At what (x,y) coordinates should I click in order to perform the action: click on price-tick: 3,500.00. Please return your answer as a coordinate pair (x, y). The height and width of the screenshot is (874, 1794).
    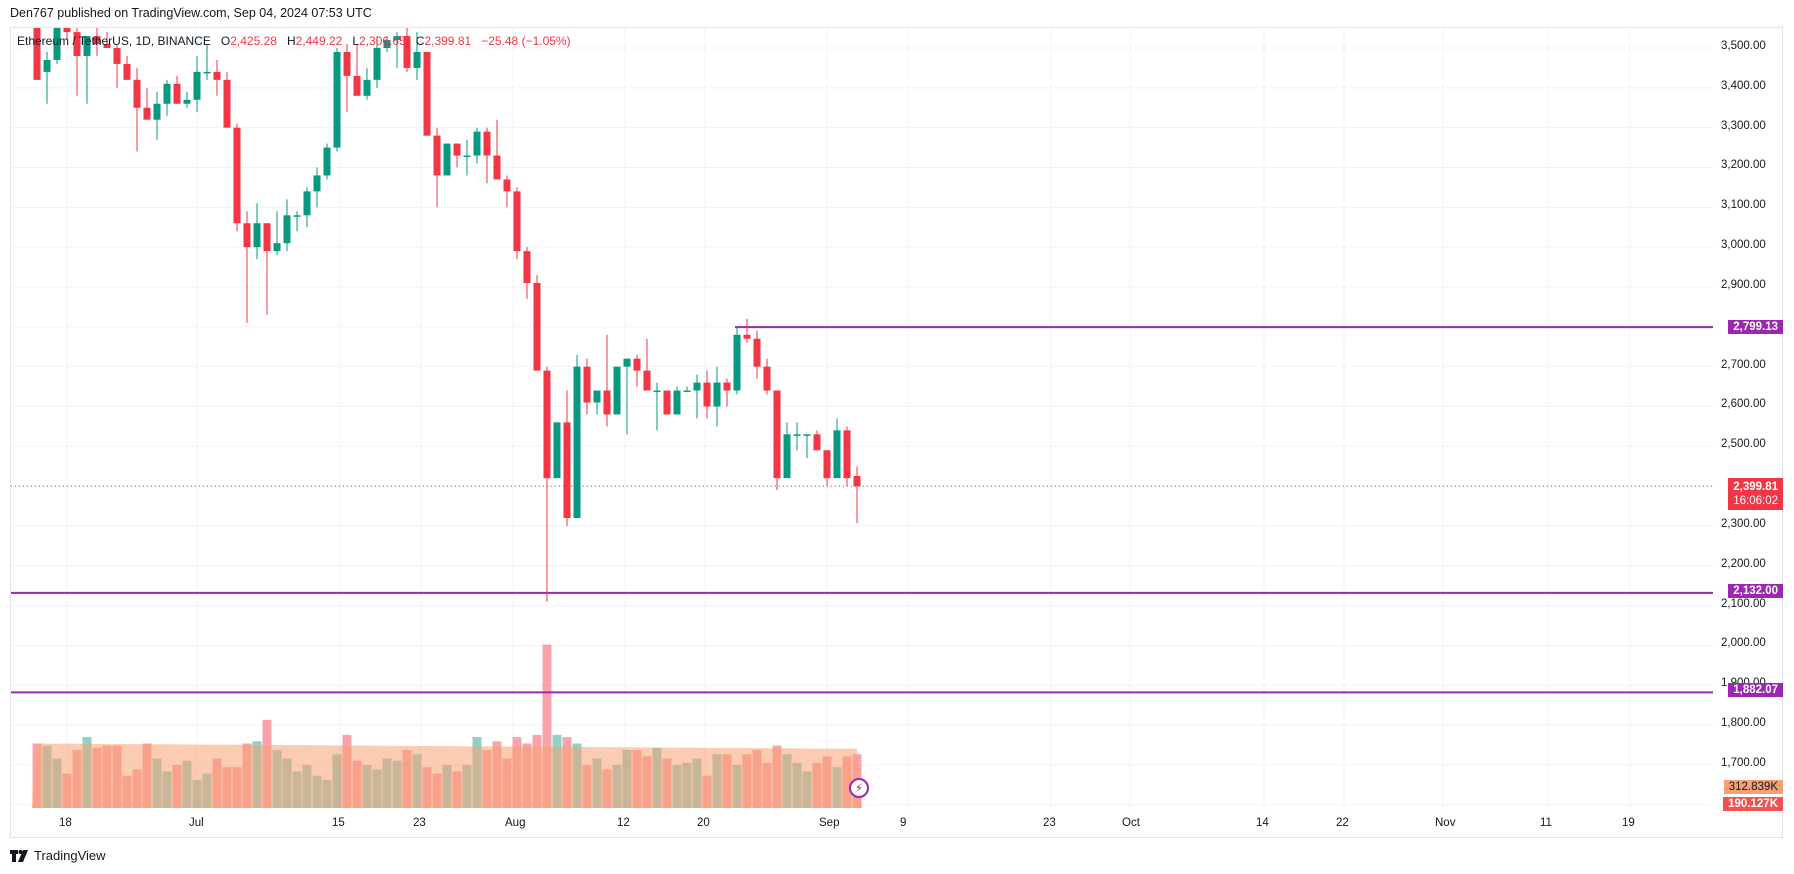
    Looking at the image, I should click on (1743, 46).